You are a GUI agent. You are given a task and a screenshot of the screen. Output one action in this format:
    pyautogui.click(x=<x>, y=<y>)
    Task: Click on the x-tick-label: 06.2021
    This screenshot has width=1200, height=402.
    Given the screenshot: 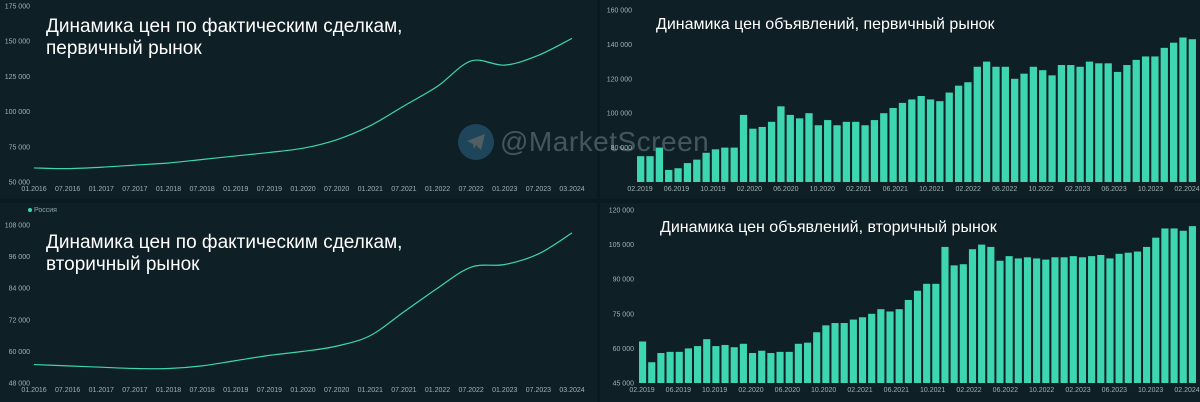 What is the action you would take?
    pyautogui.click(x=896, y=390)
    